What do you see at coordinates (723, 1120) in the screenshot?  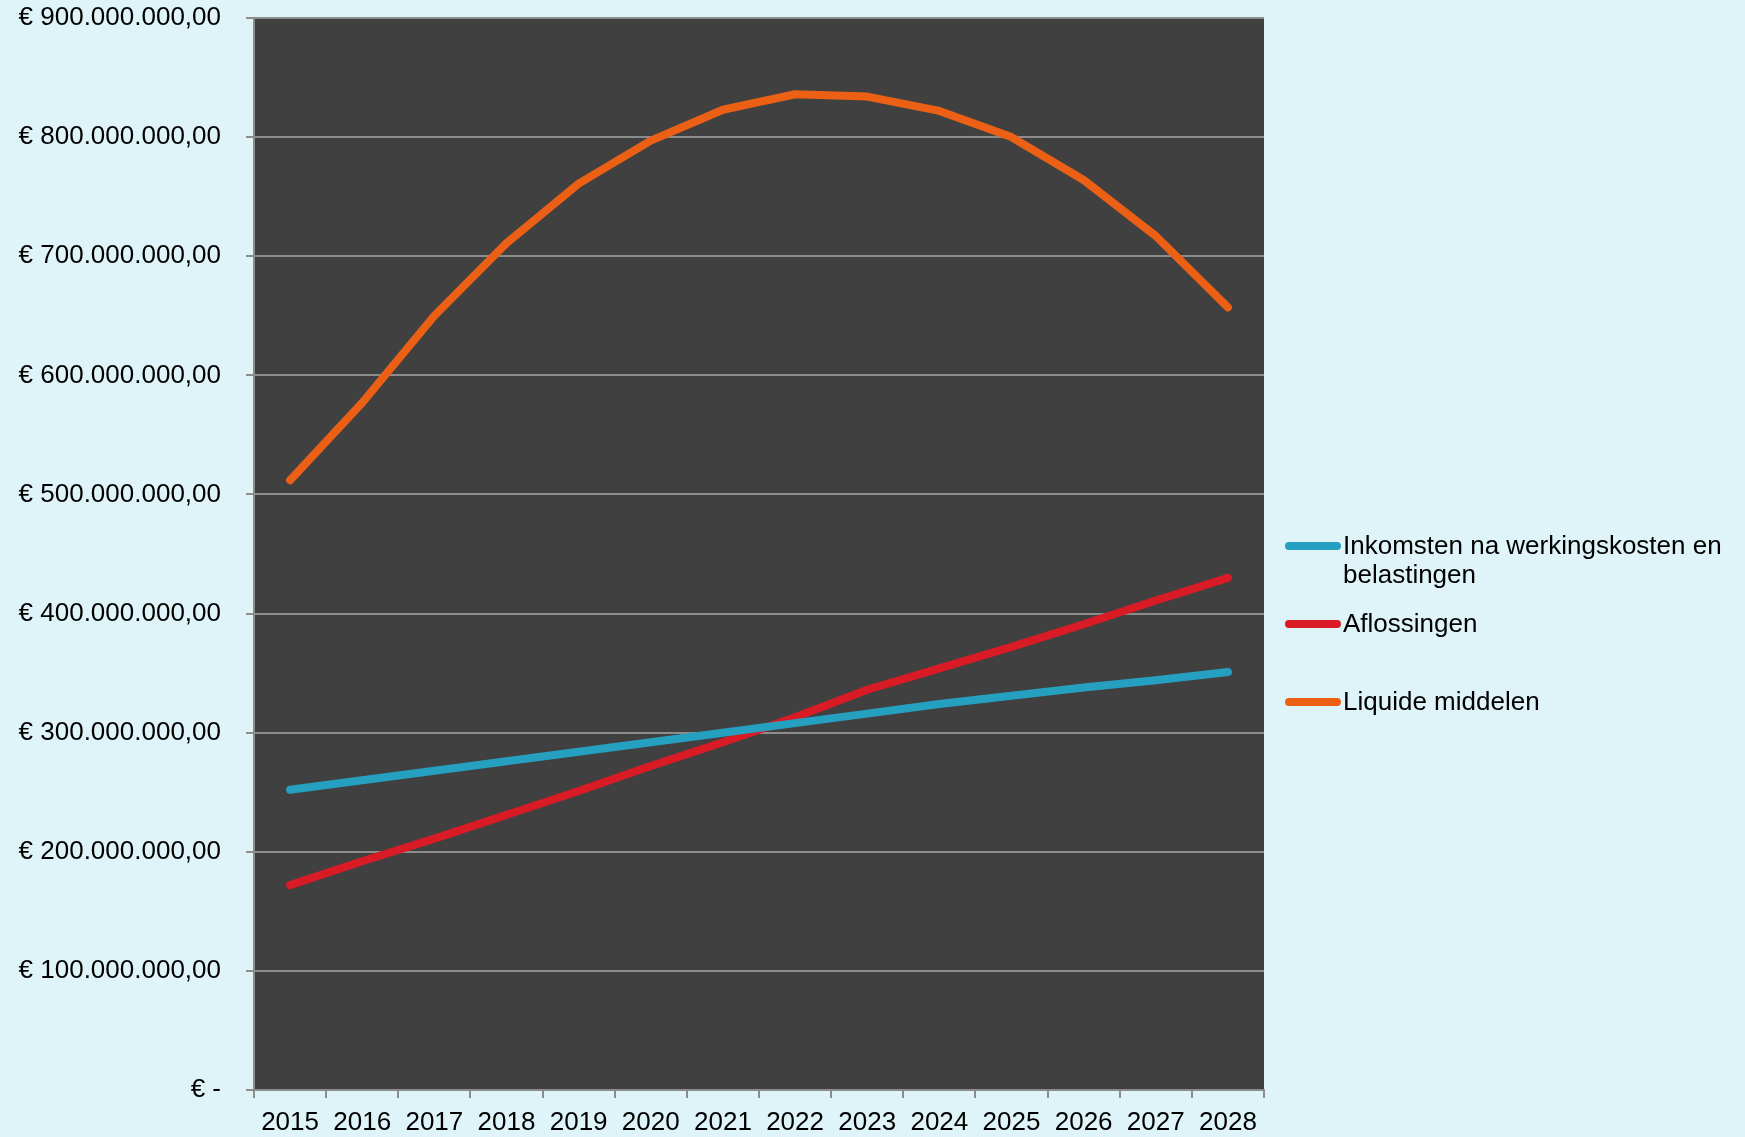 I see `x-tick-label: 2021` at bounding box center [723, 1120].